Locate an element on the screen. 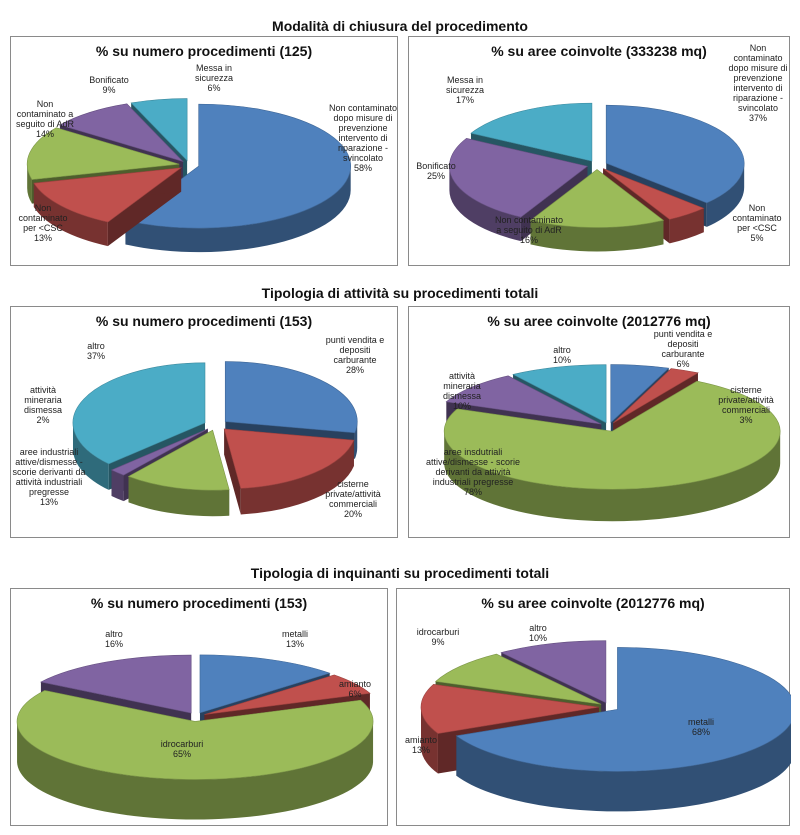 The image size is (800, 835). slice-label-bonificato: Bonificato 25% is located at coordinates (436, 171).